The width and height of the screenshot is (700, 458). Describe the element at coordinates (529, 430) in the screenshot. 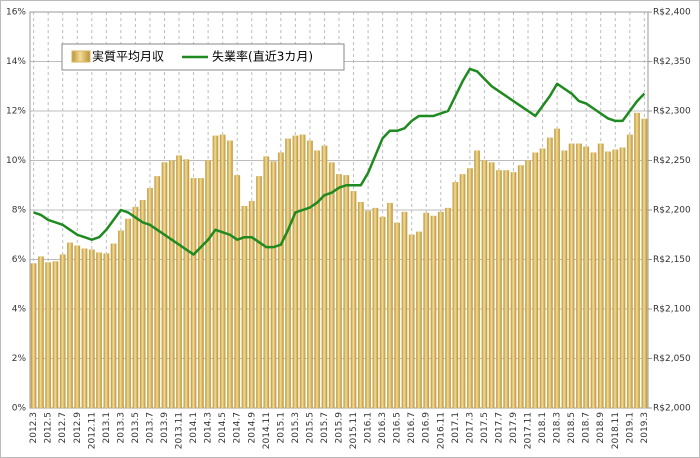

I see `x-tick-label: 2017.11` at that location.